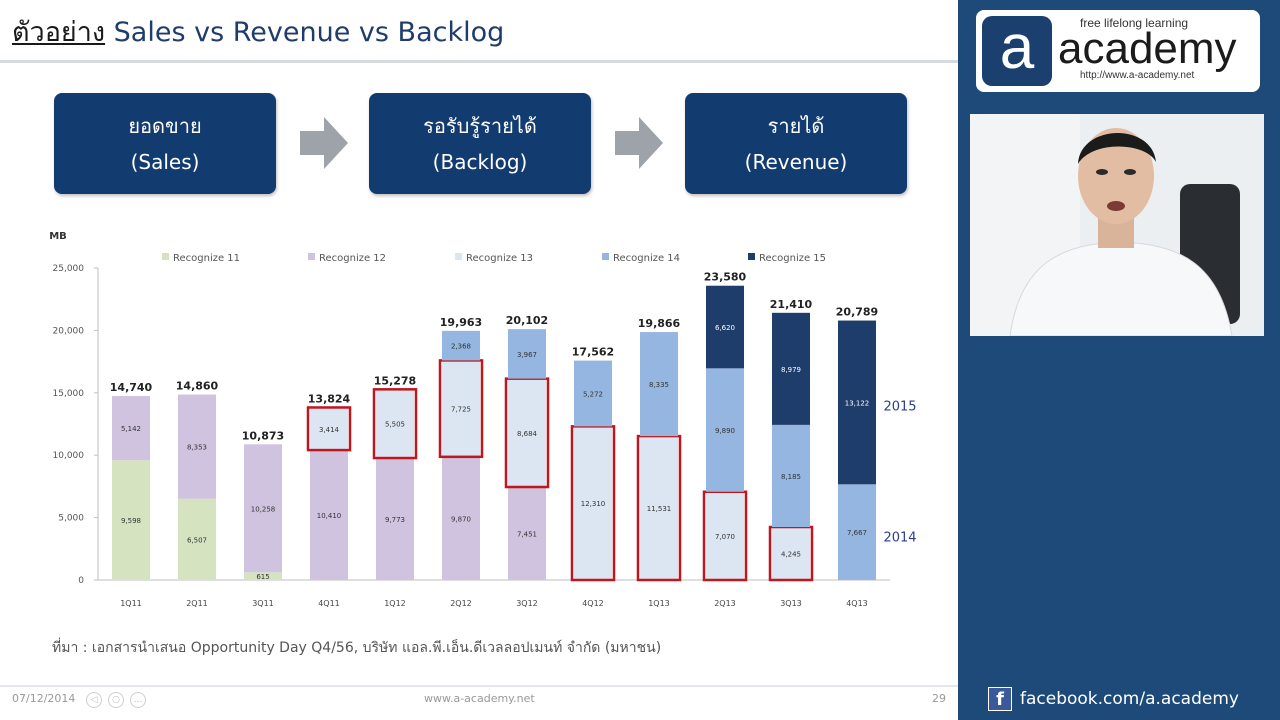 Image resolution: width=1280 pixels, height=720 pixels. What do you see at coordinates (116, 700) in the screenshot?
I see `slide-zoom-button: ○` at bounding box center [116, 700].